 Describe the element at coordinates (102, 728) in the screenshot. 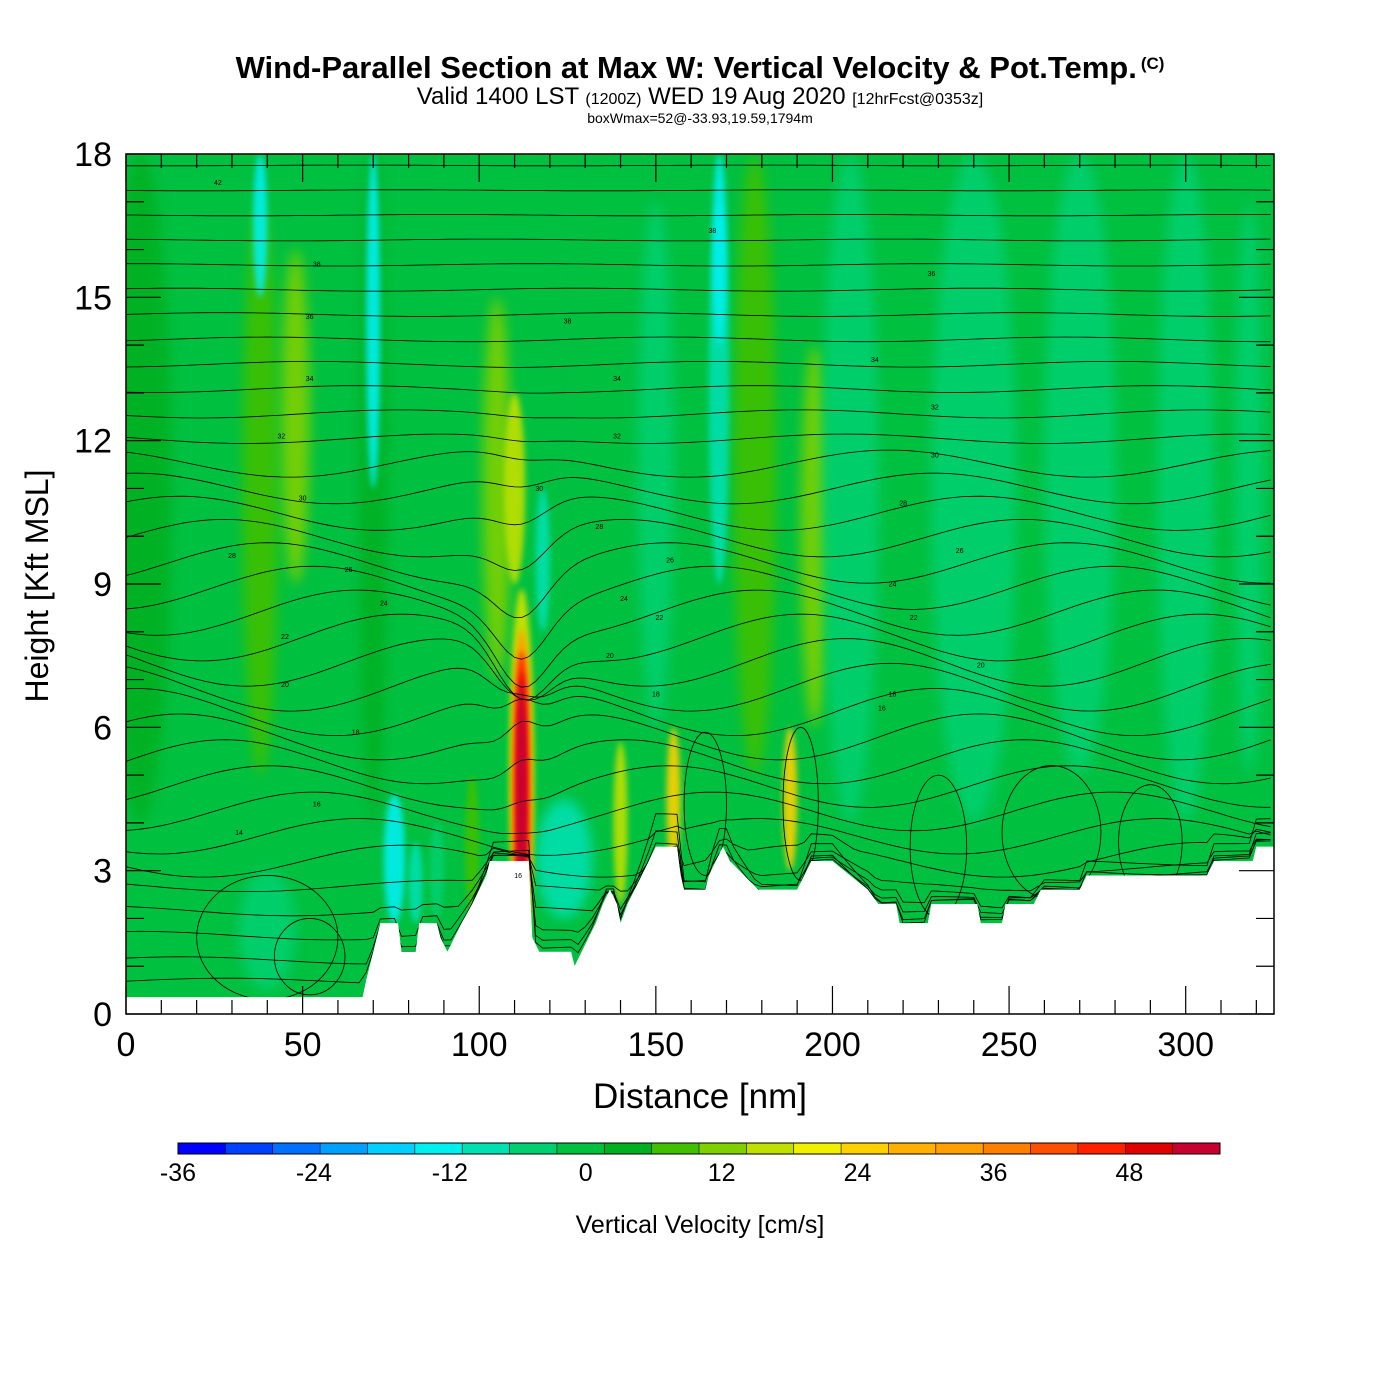

I see `y-tick-label-6: 6` at that location.